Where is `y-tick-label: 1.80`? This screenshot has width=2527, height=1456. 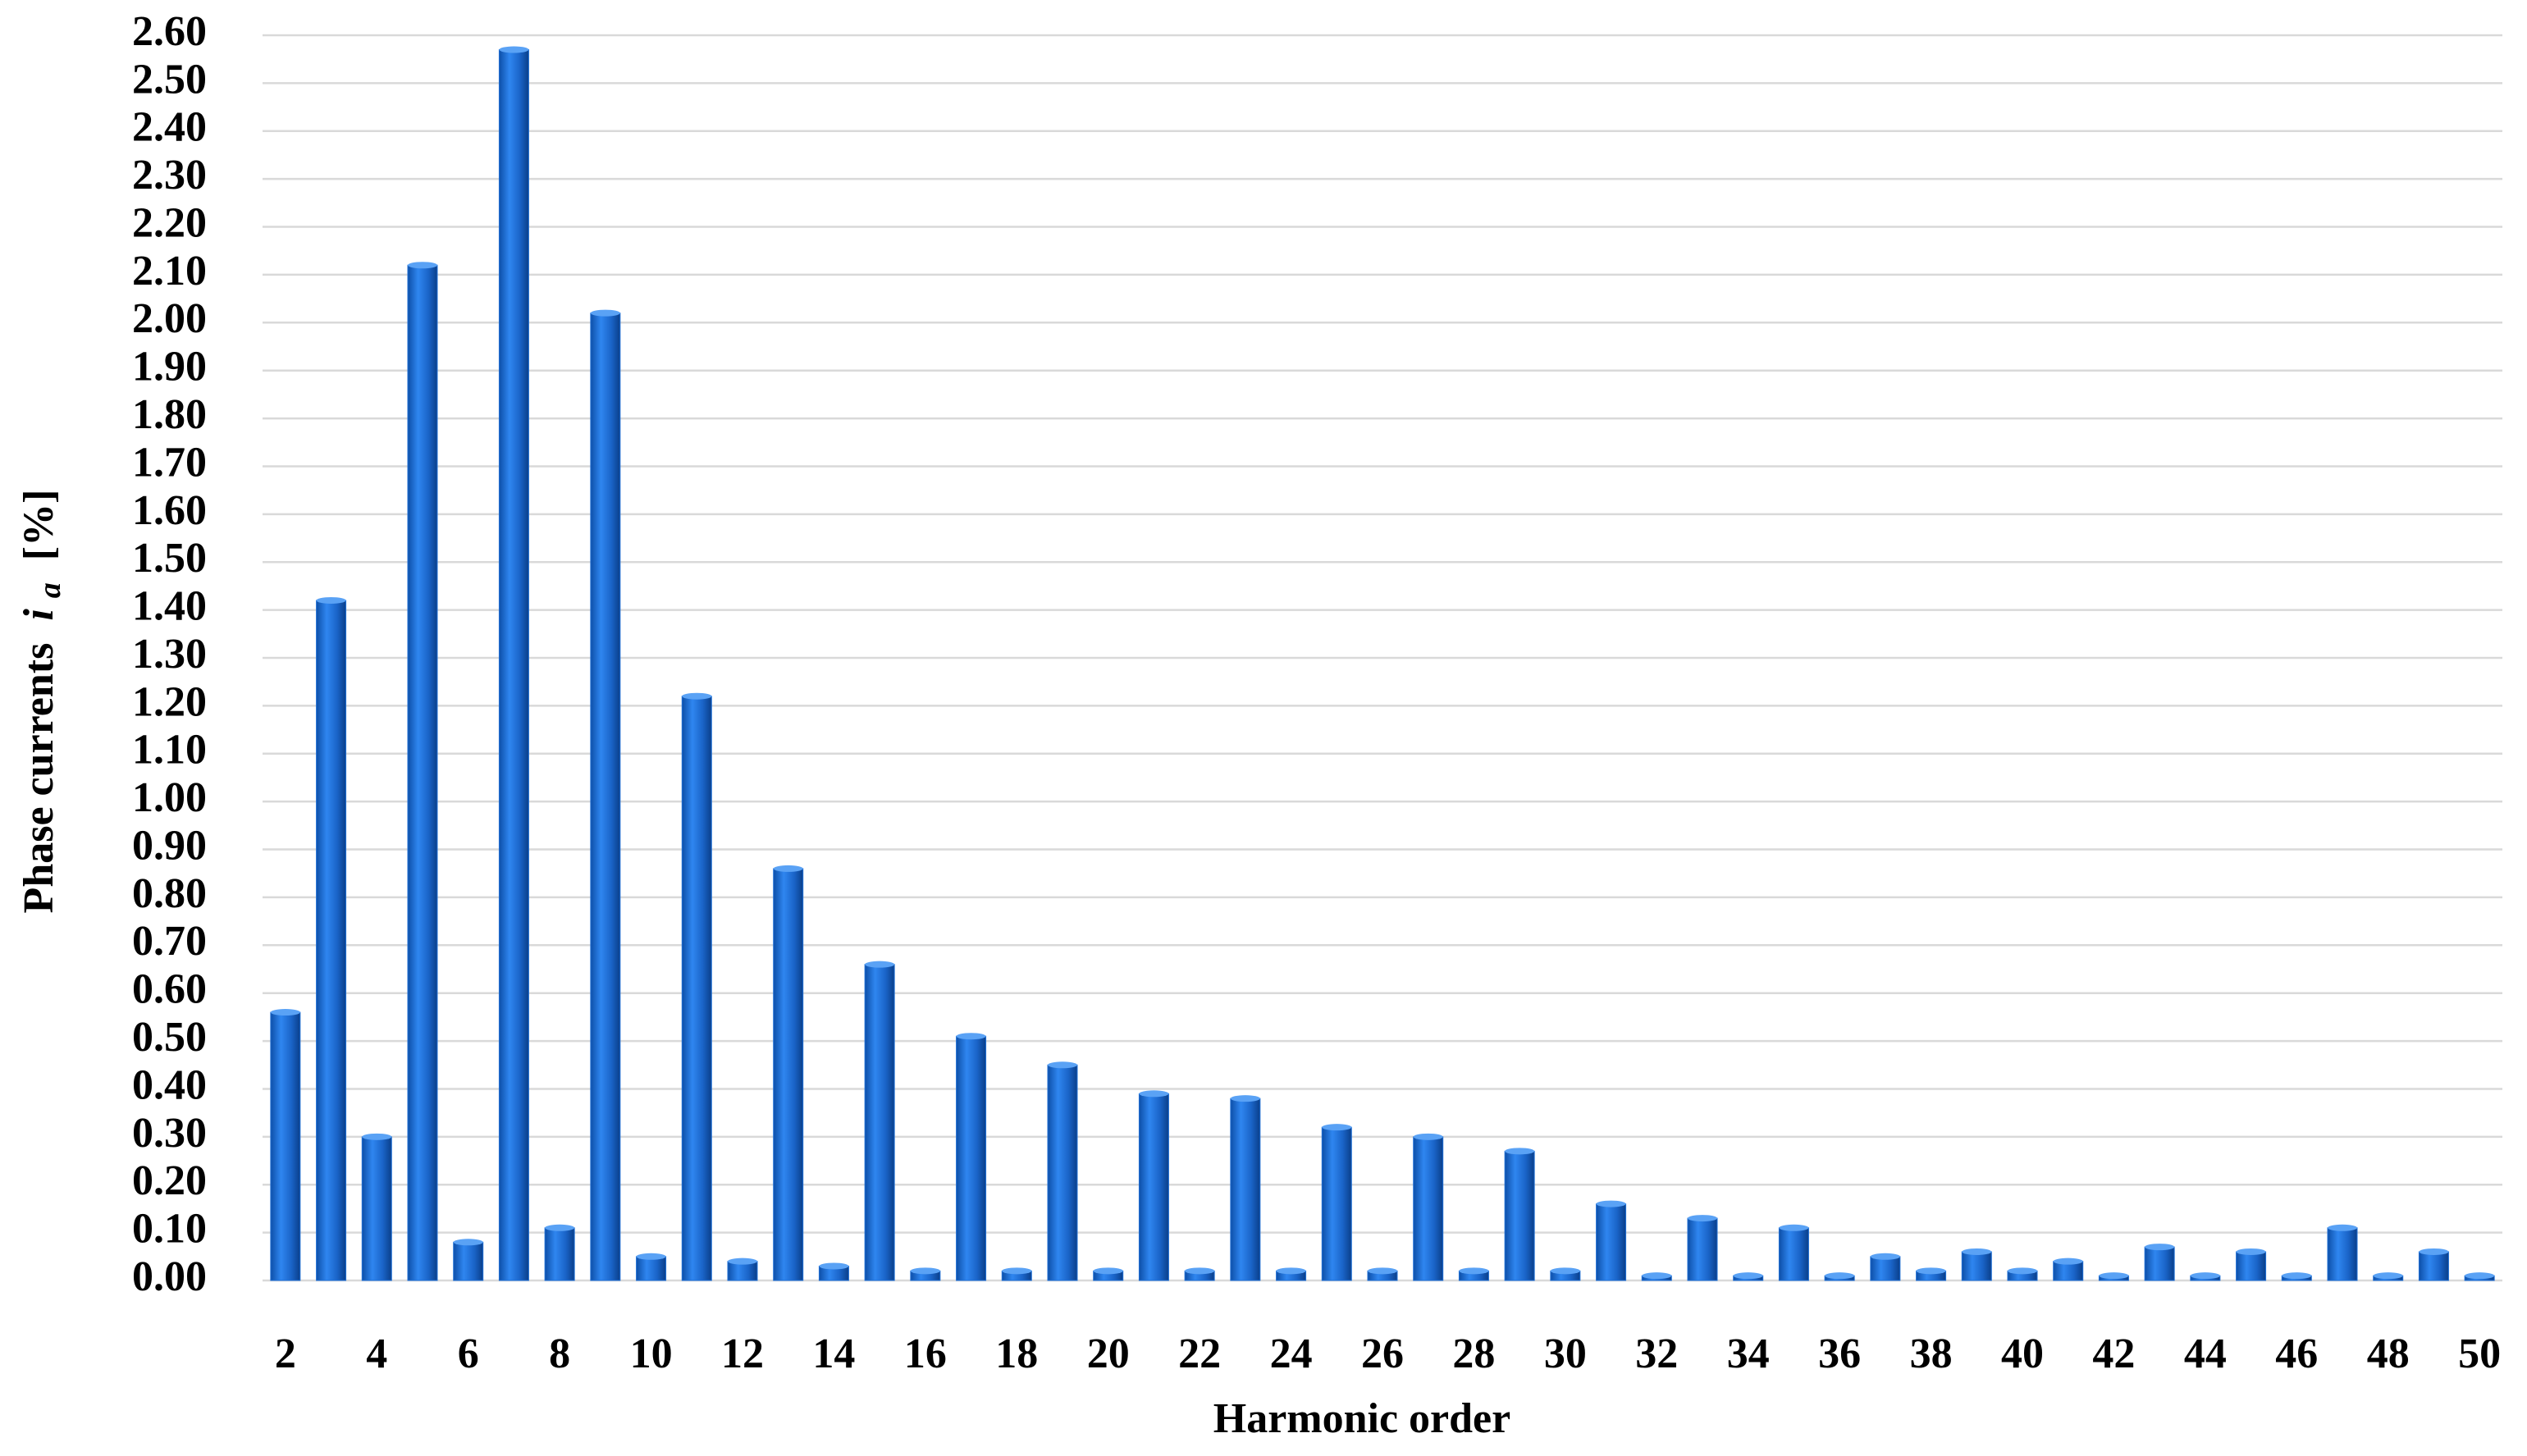 y-tick-label: 1.80 is located at coordinates (169, 414).